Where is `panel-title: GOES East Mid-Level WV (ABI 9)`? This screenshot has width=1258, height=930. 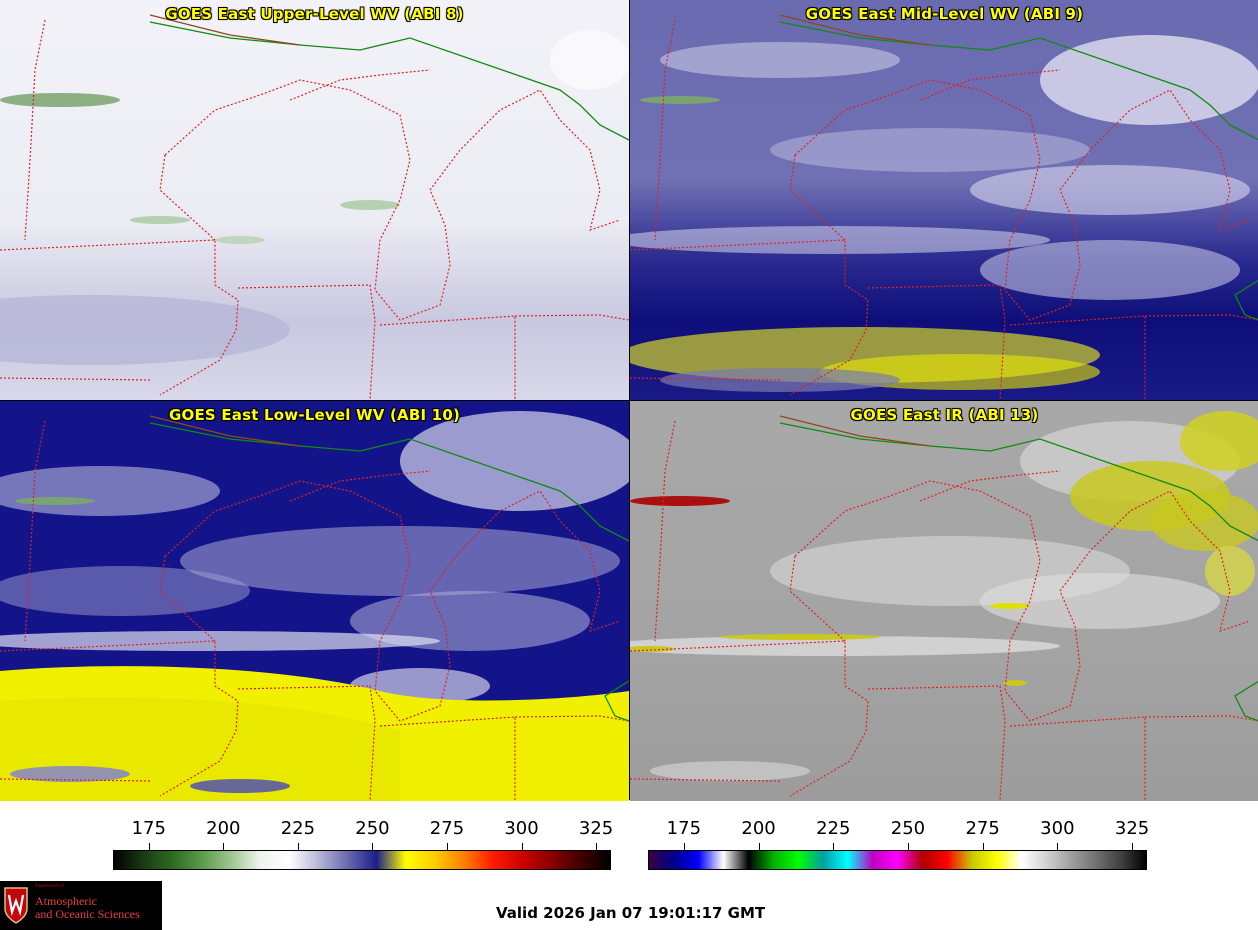
panel-title: GOES East Mid-Level WV (ABI 9) is located at coordinates (944, 14).